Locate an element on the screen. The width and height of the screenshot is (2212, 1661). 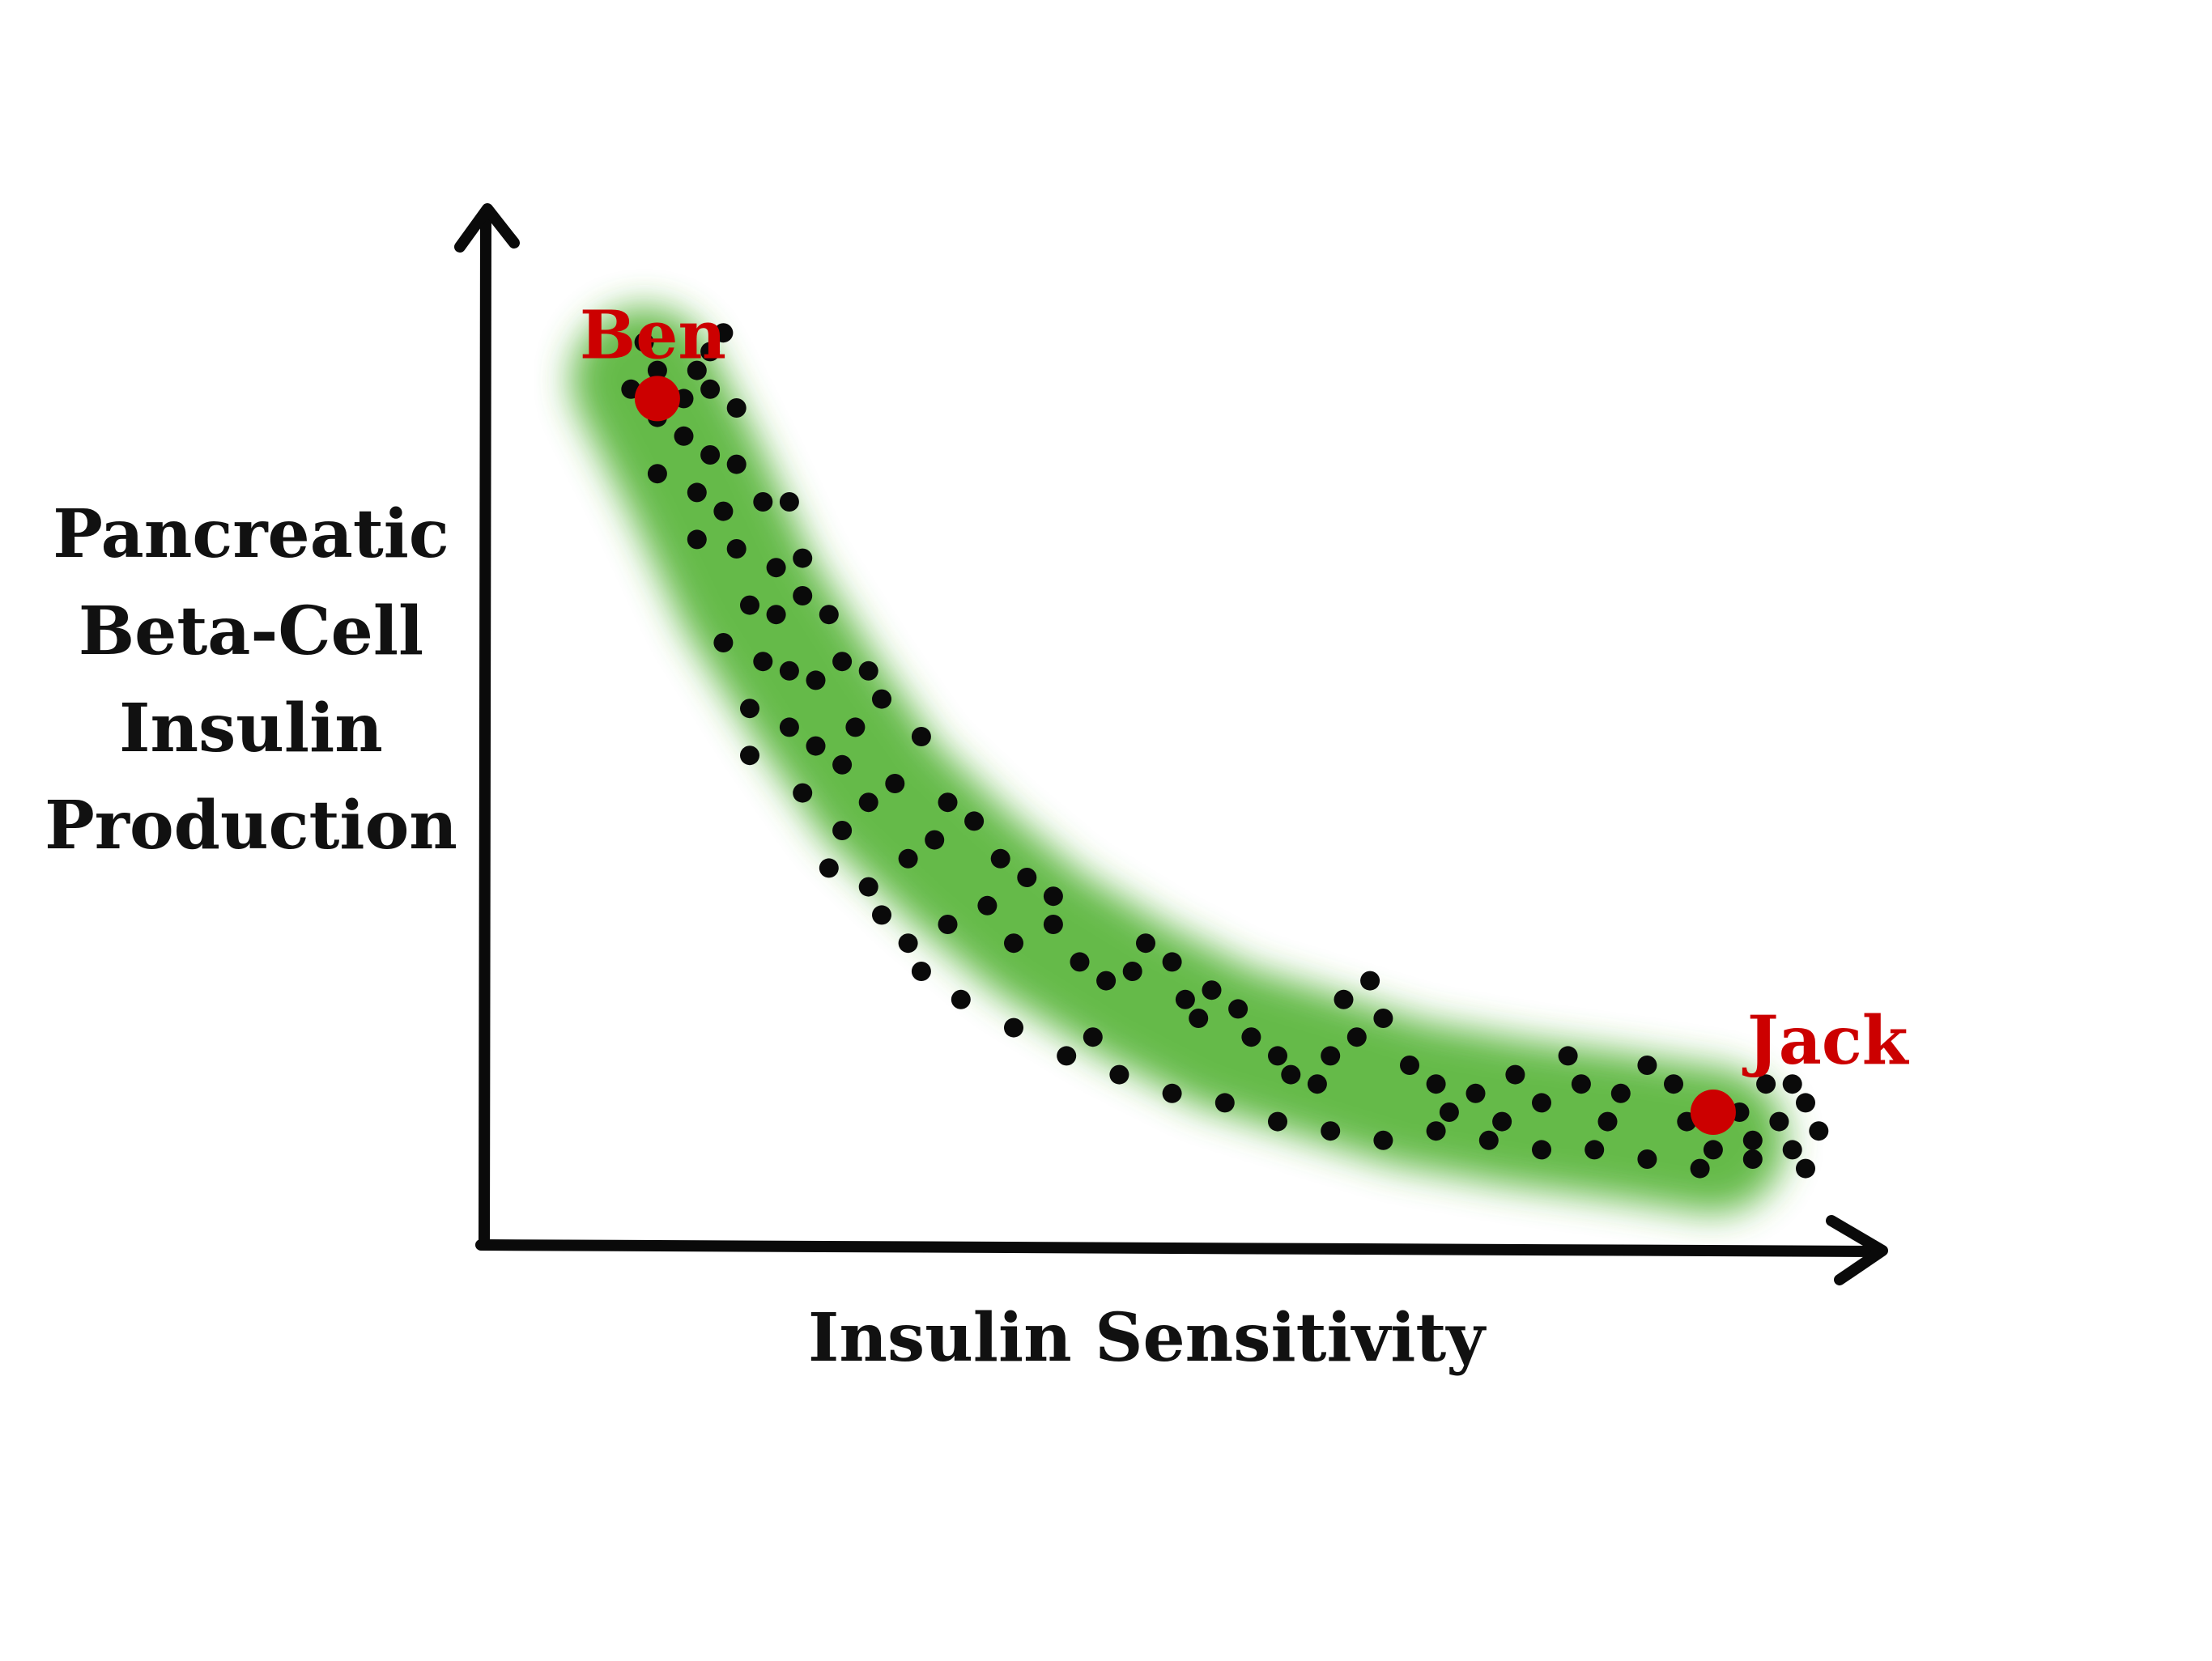
y-axis-arrowhead is located at coordinates (487, 228).